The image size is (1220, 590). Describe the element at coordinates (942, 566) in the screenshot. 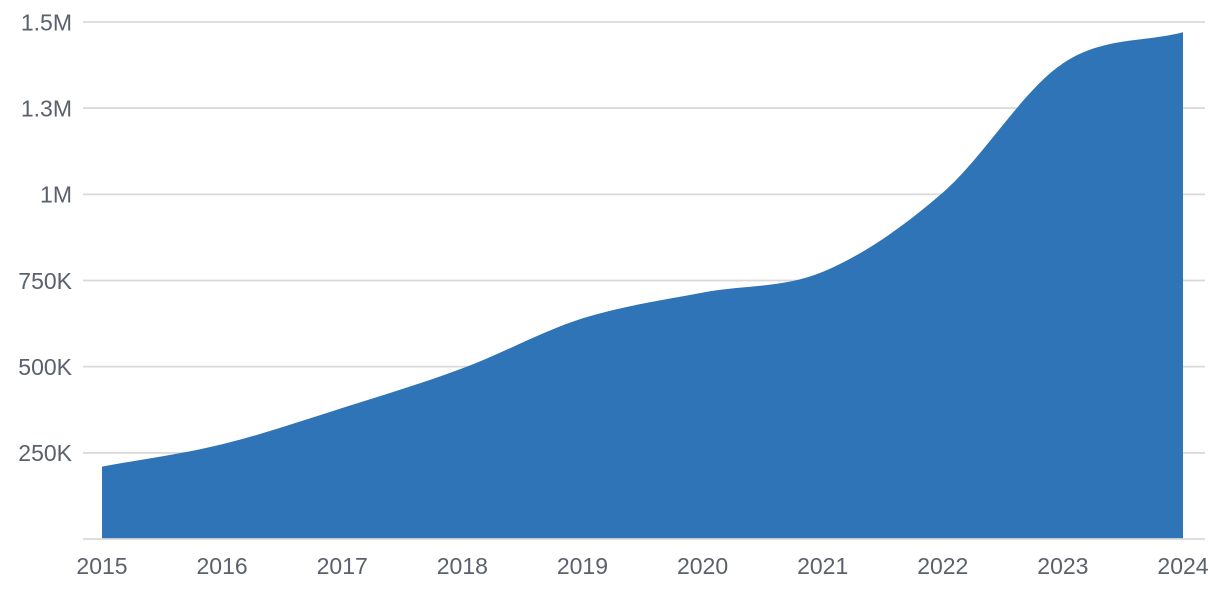

I see `x-axis-tick-label: 2022` at that location.